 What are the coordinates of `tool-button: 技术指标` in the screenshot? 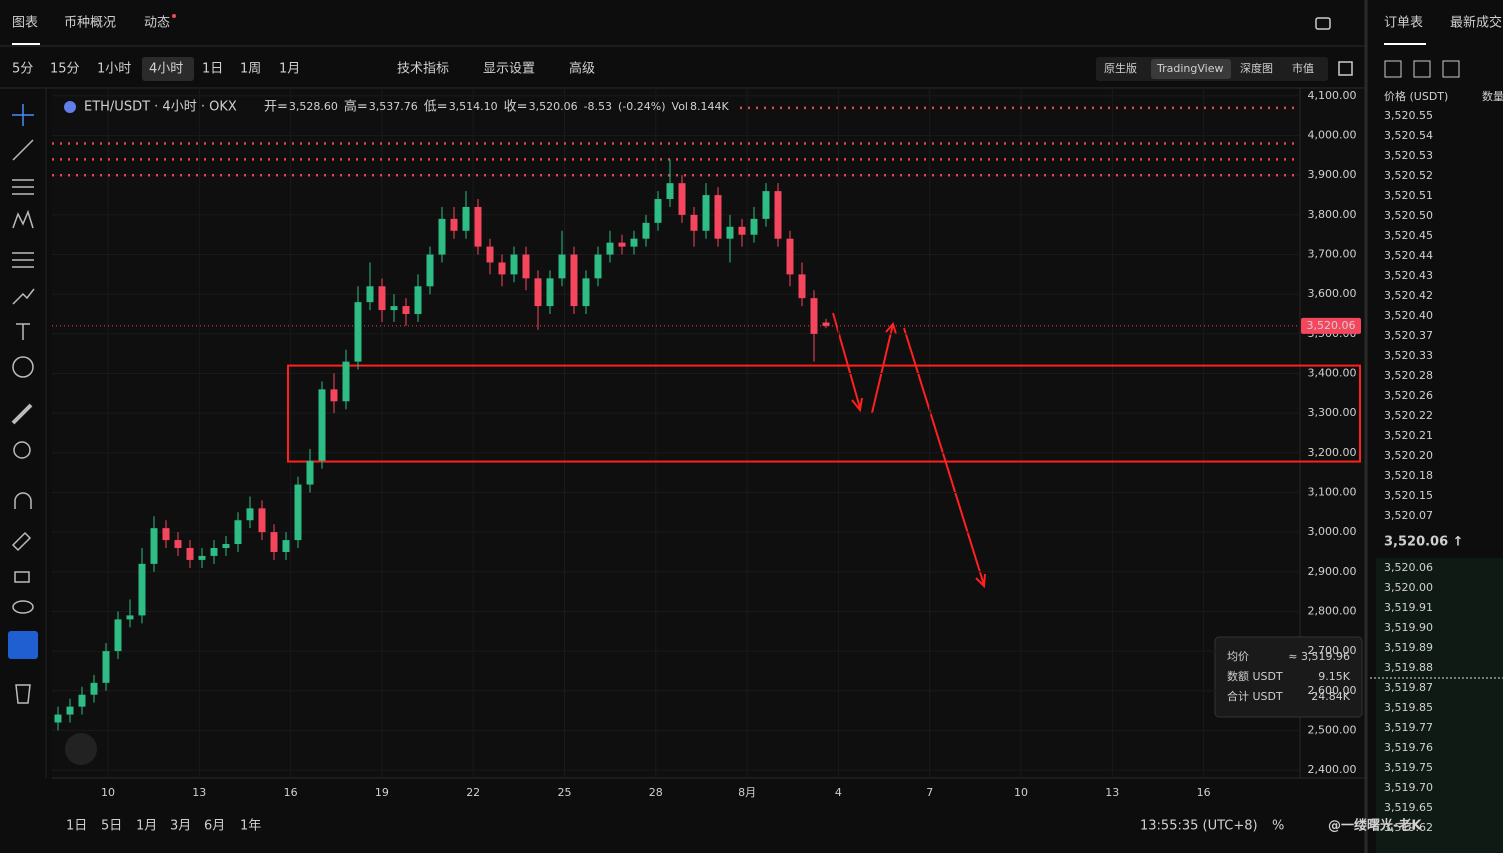 It's located at (423, 69).